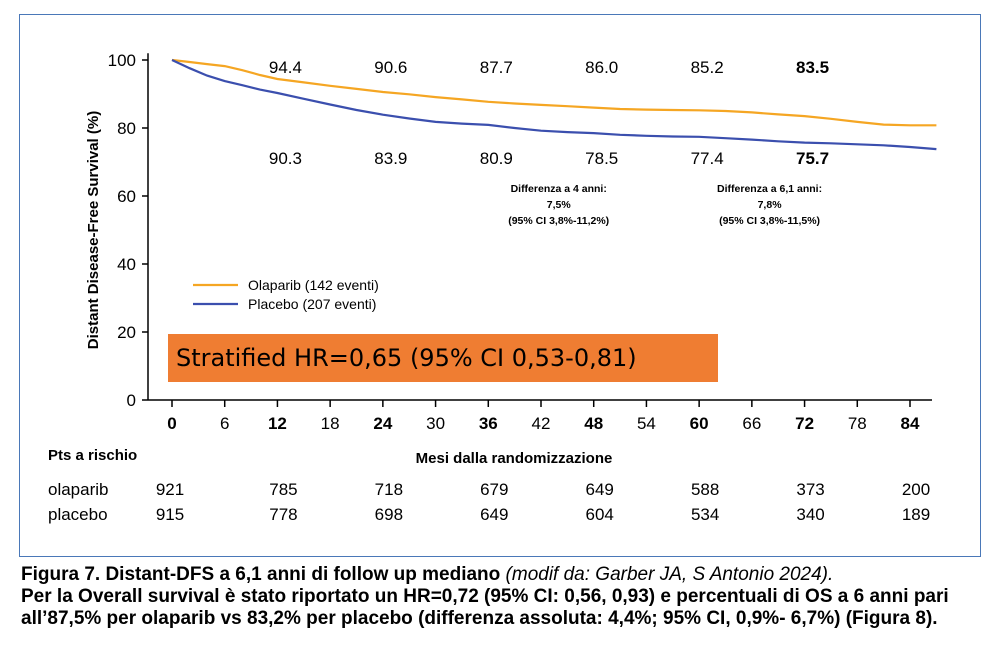  What do you see at coordinates (514, 458) in the screenshot?
I see `x-axis-title: Mesi dalla randomizzazione` at bounding box center [514, 458].